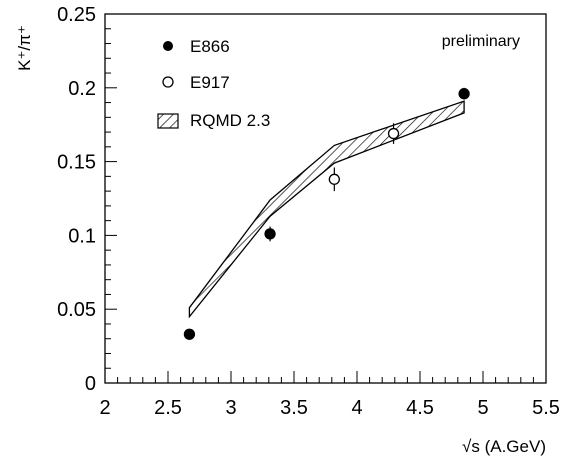 This screenshot has height=462, width=566. What do you see at coordinates (104, 408) in the screenshot?
I see `x-tick-label: 2` at bounding box center [104, 408].